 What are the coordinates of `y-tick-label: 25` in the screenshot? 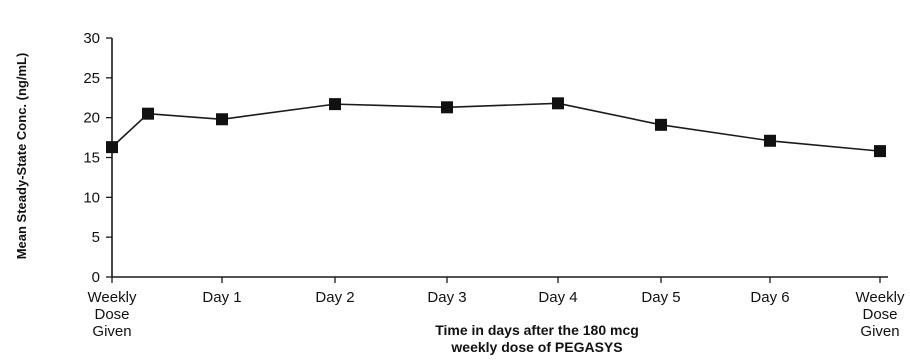 It's located at (91, 78).